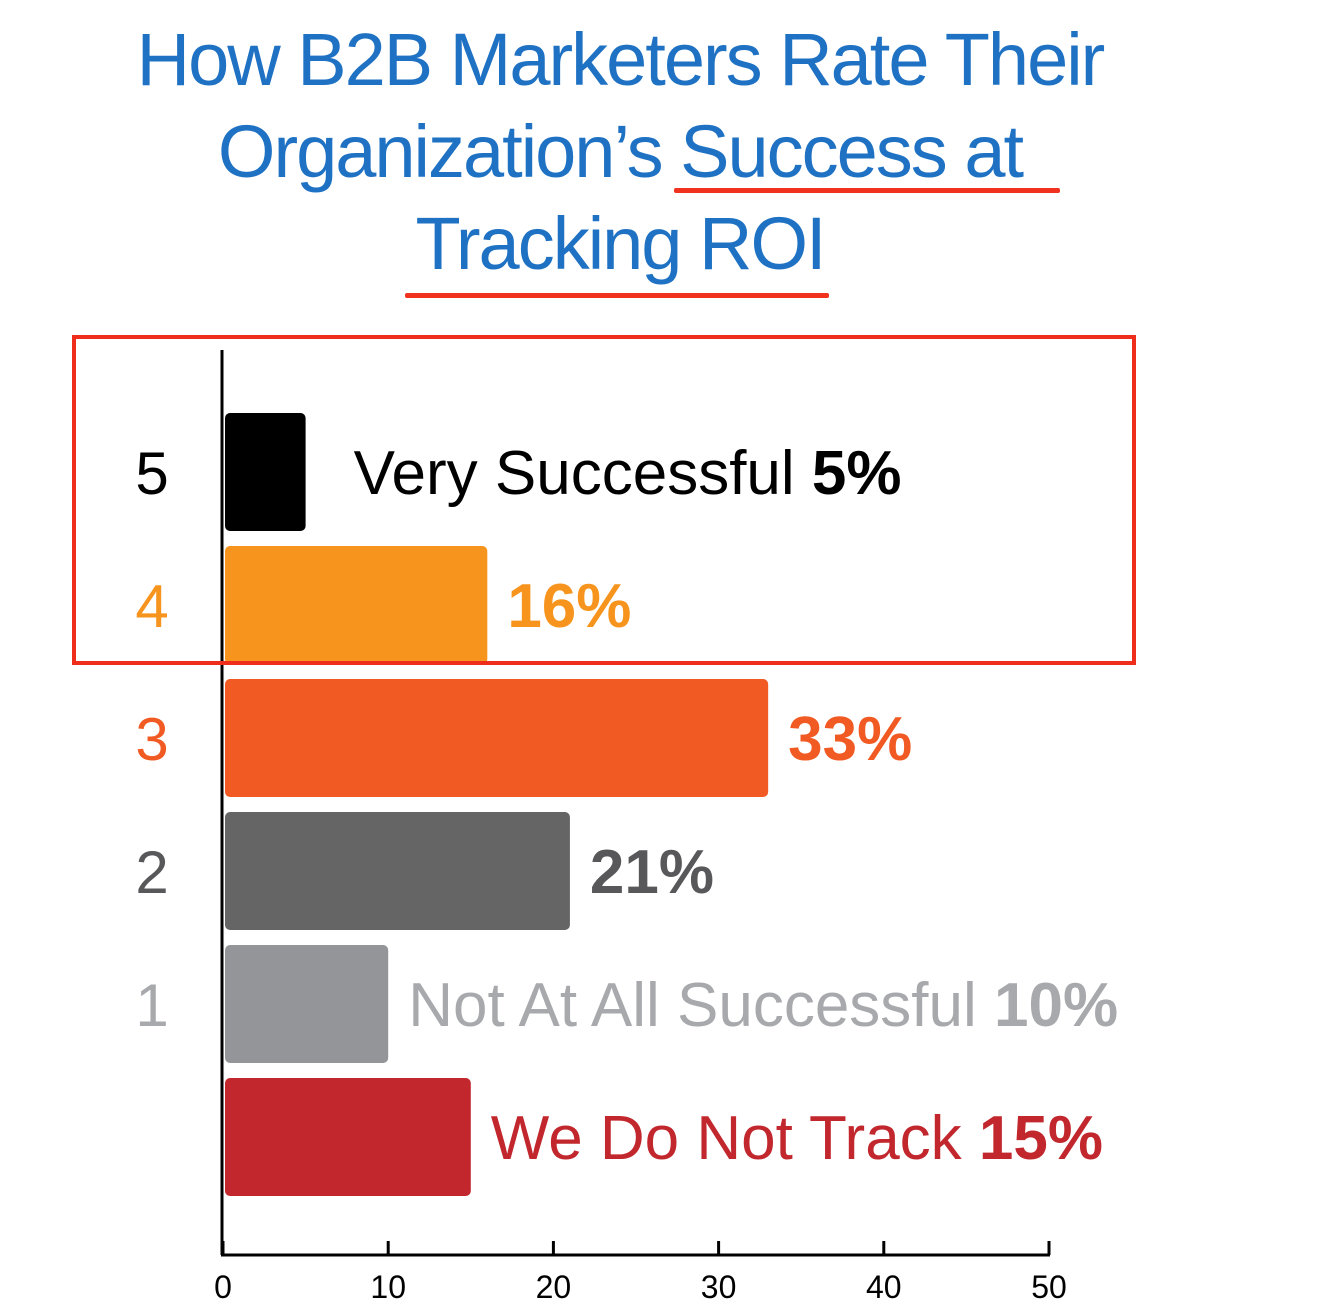 This screenshot has width=1334, height=1314. Describe the element at coordinates (620, 243) in the screenshot. I see `title-line-3: Tracking ROI` at that location.